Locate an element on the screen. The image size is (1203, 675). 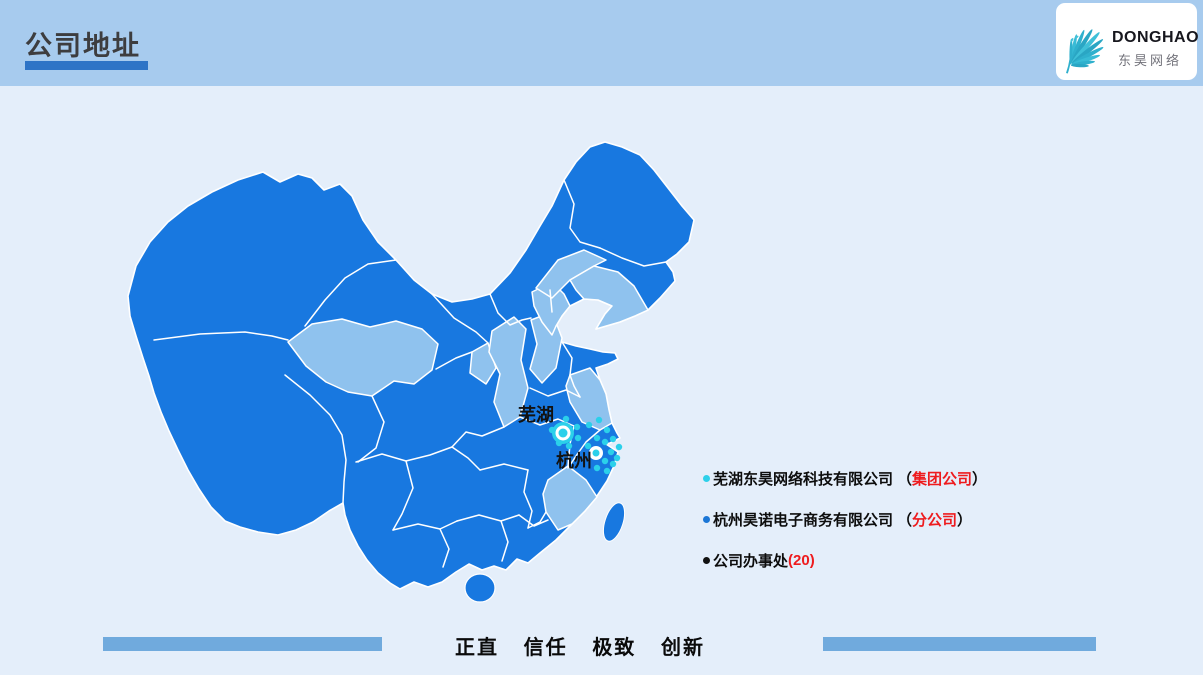
logo-card: DONGHAO 东昊网络 is located at coordinates (1128, 41).